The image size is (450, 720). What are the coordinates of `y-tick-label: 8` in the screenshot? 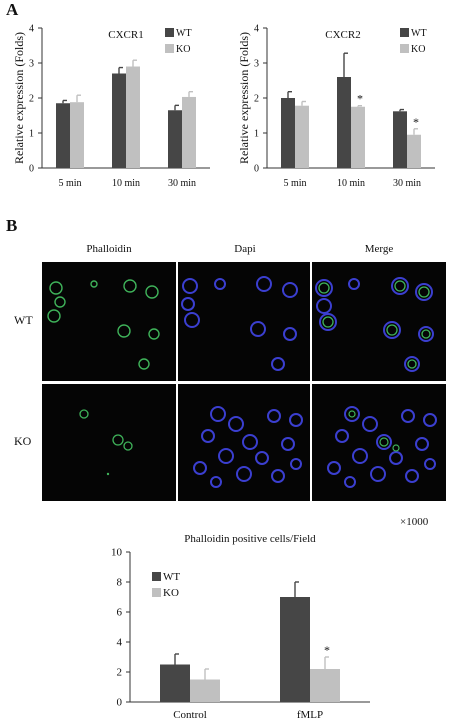 It's located at (120, 583).